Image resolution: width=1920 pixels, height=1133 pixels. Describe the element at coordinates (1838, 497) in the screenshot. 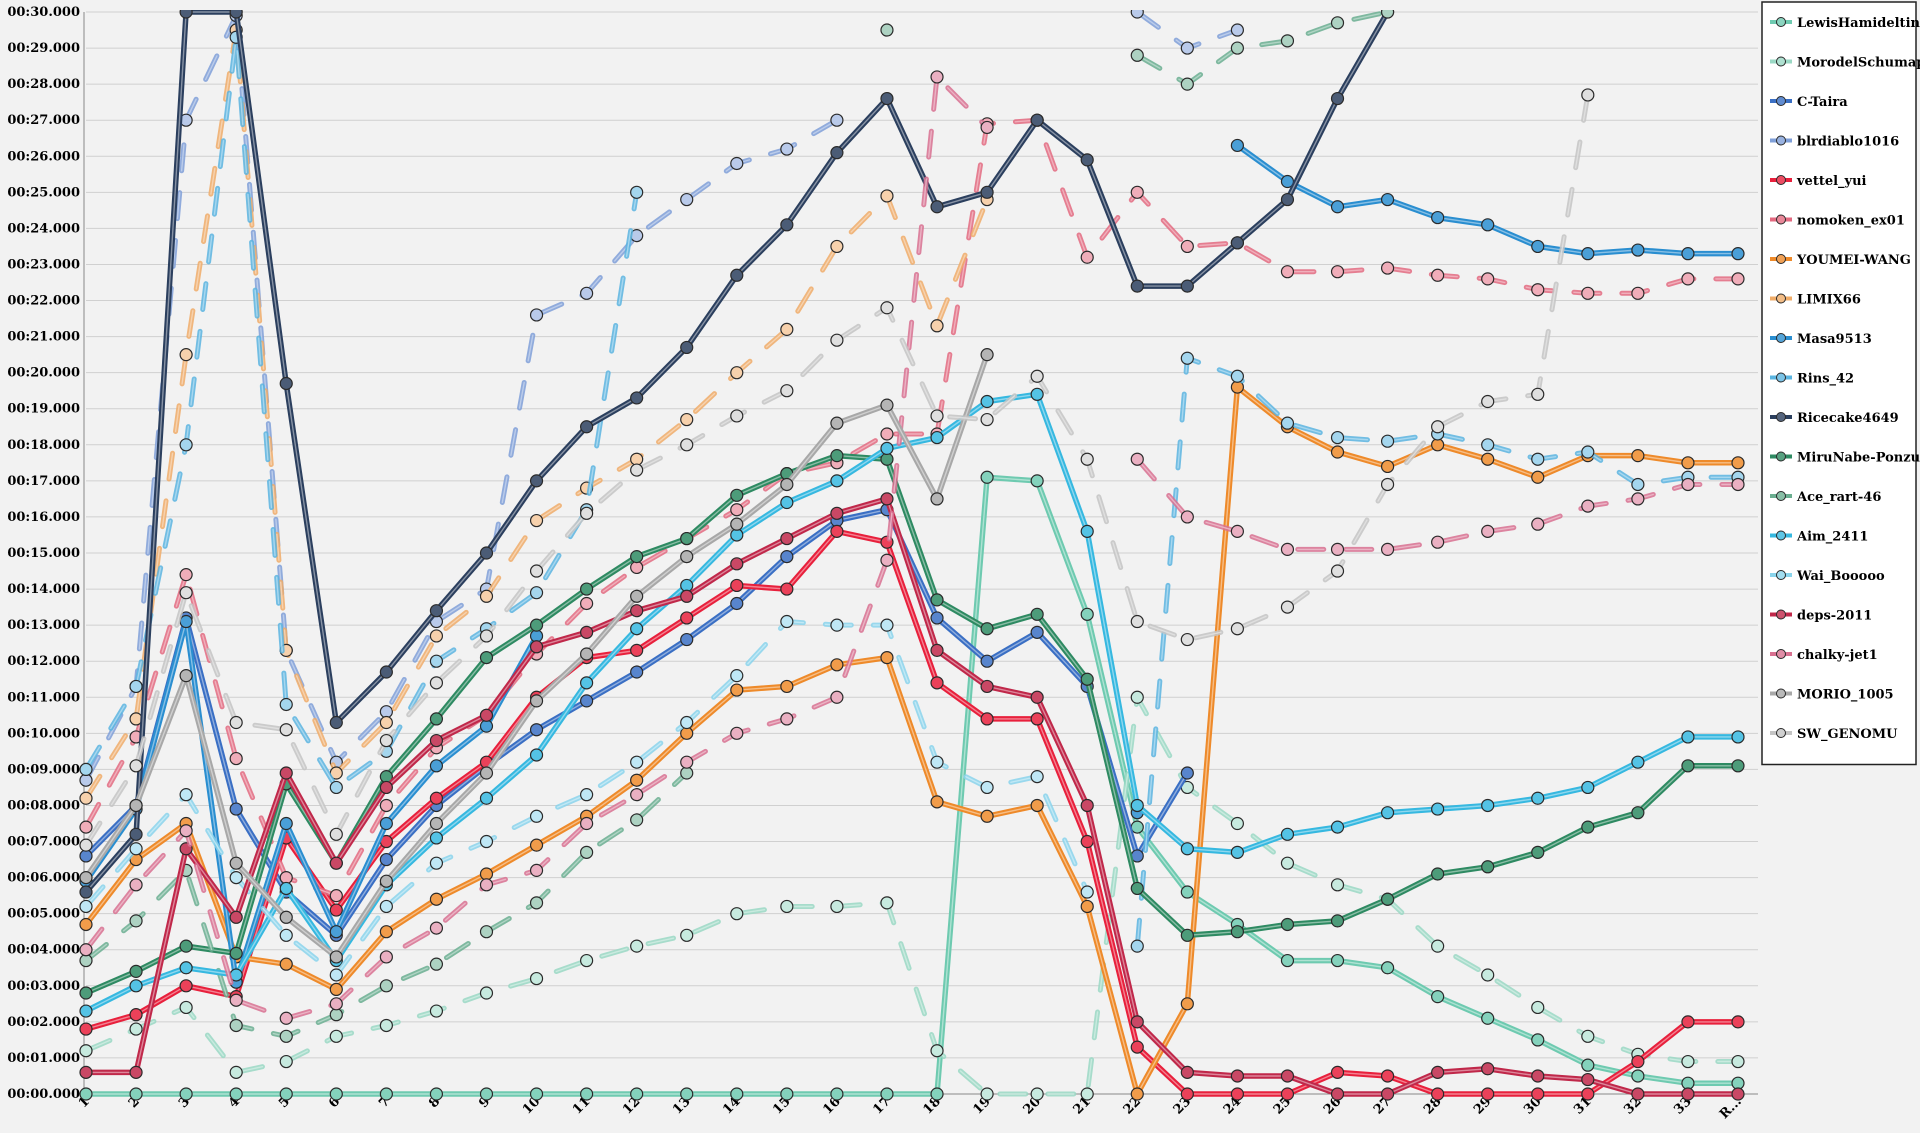

I see `legend-label: Ace_rart-46` at that location.